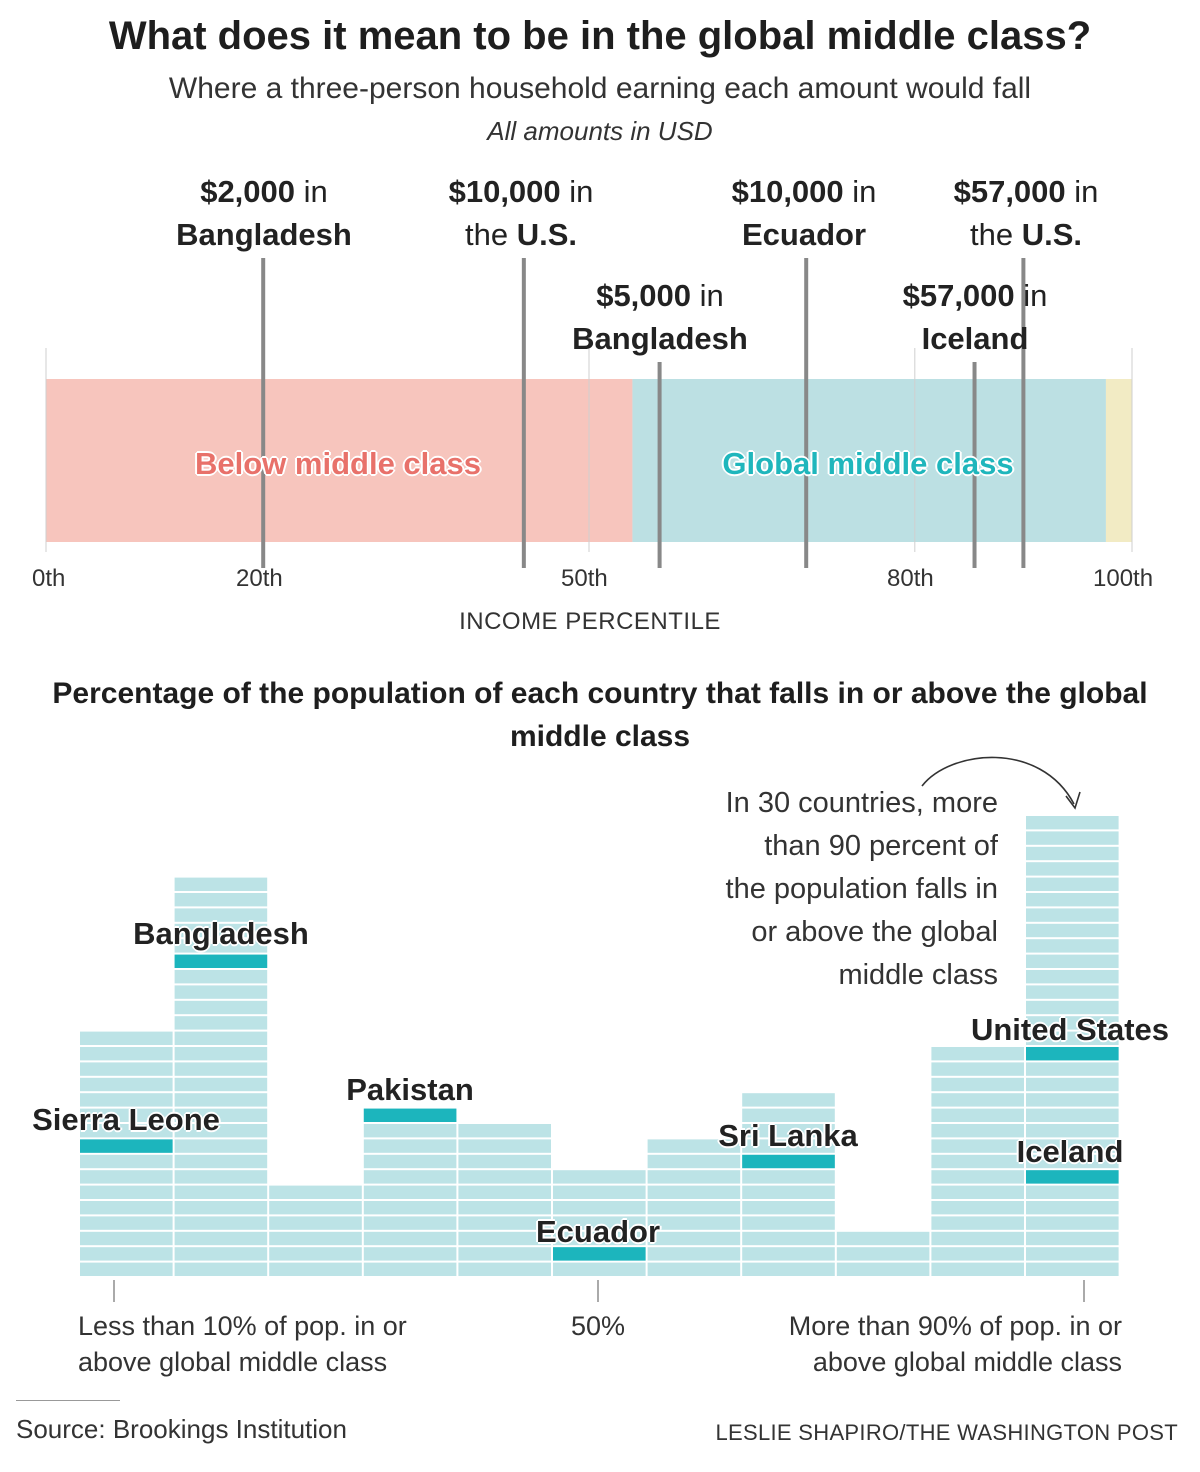  Describe the element at coordinates (861, 803) in the screenshot. I see `note-line: In 30 countries, more` at that location.